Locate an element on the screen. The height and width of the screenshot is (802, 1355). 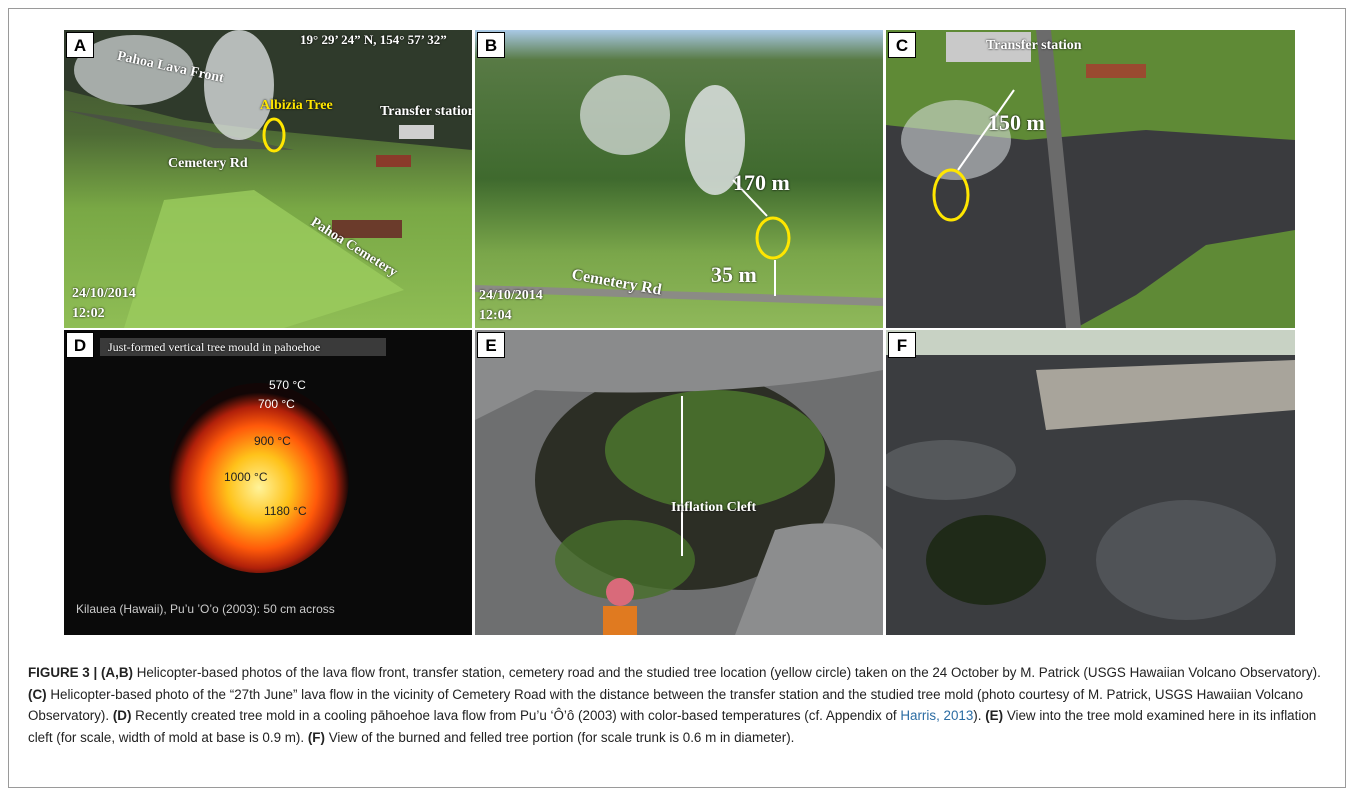
caption-ref: (A,B) is located at coordinates (116, 672).